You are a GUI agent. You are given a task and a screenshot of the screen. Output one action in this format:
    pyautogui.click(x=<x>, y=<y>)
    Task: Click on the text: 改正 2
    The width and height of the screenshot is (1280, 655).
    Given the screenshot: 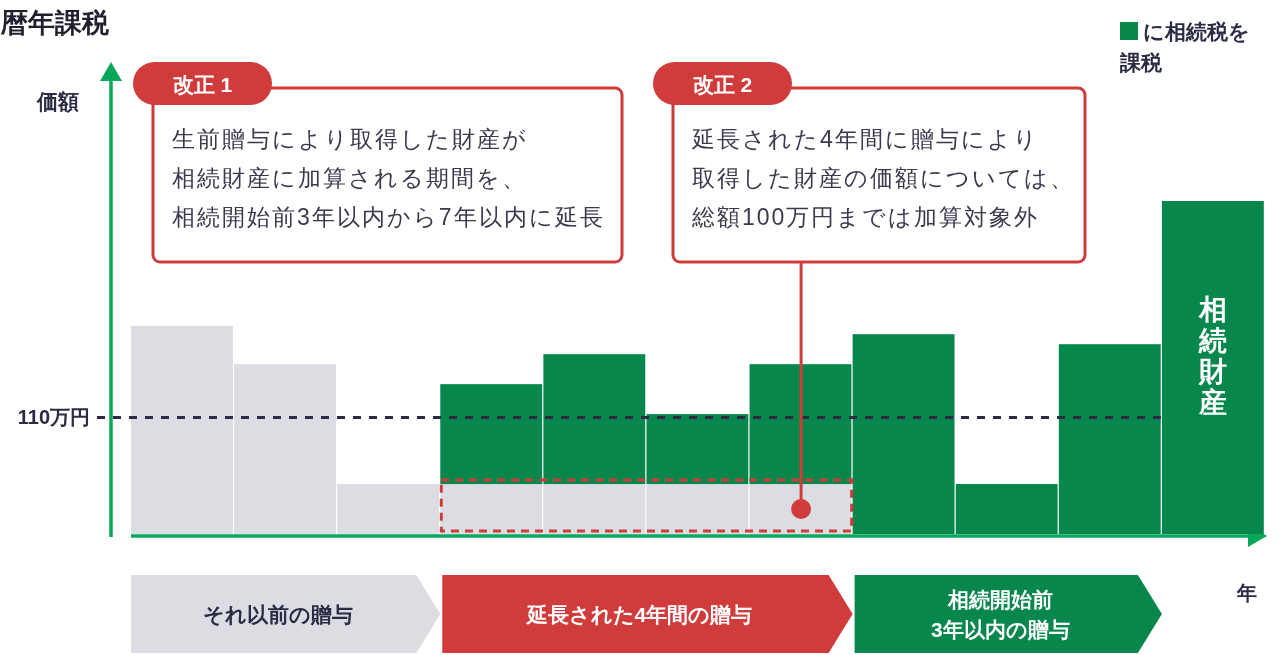 What is the action you would take?
    pyautogui.click(x=722, y=84)
    